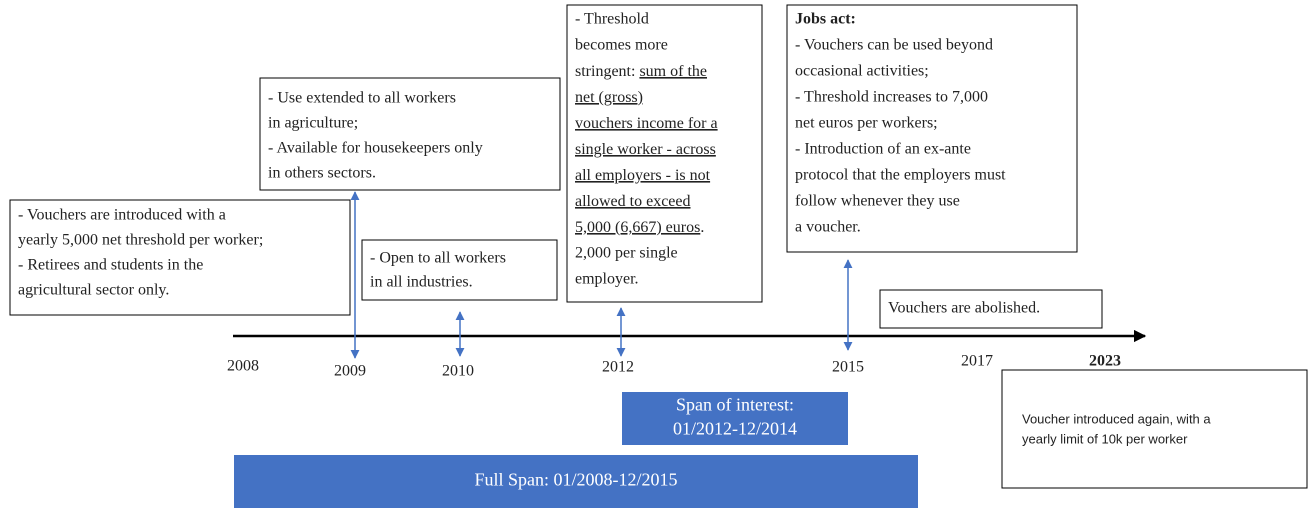  Describe the element at coordinates (313, 123) in the screenshot. I see `box-line: in agriculture;` at that location.